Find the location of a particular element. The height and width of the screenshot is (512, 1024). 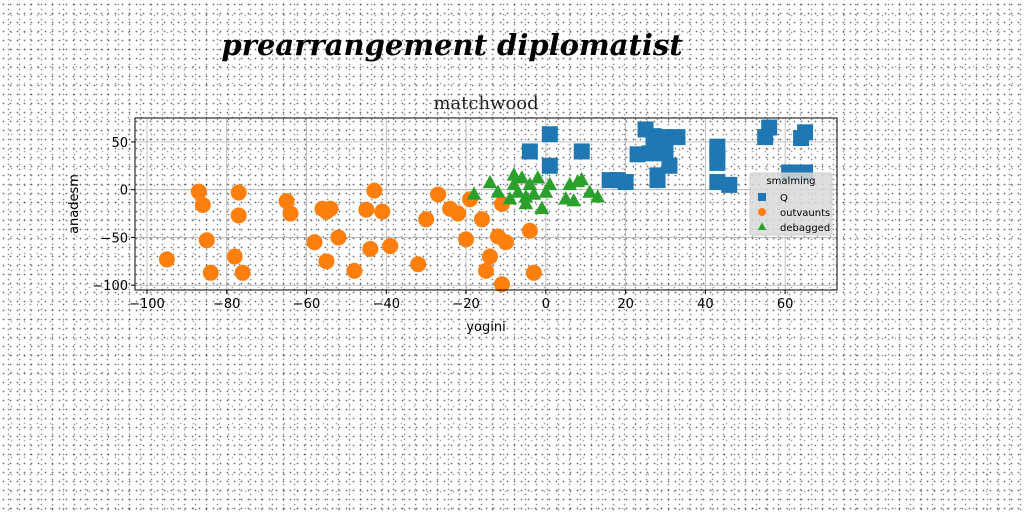

y-tick-label: 0 is located at coordinates (124, 191).